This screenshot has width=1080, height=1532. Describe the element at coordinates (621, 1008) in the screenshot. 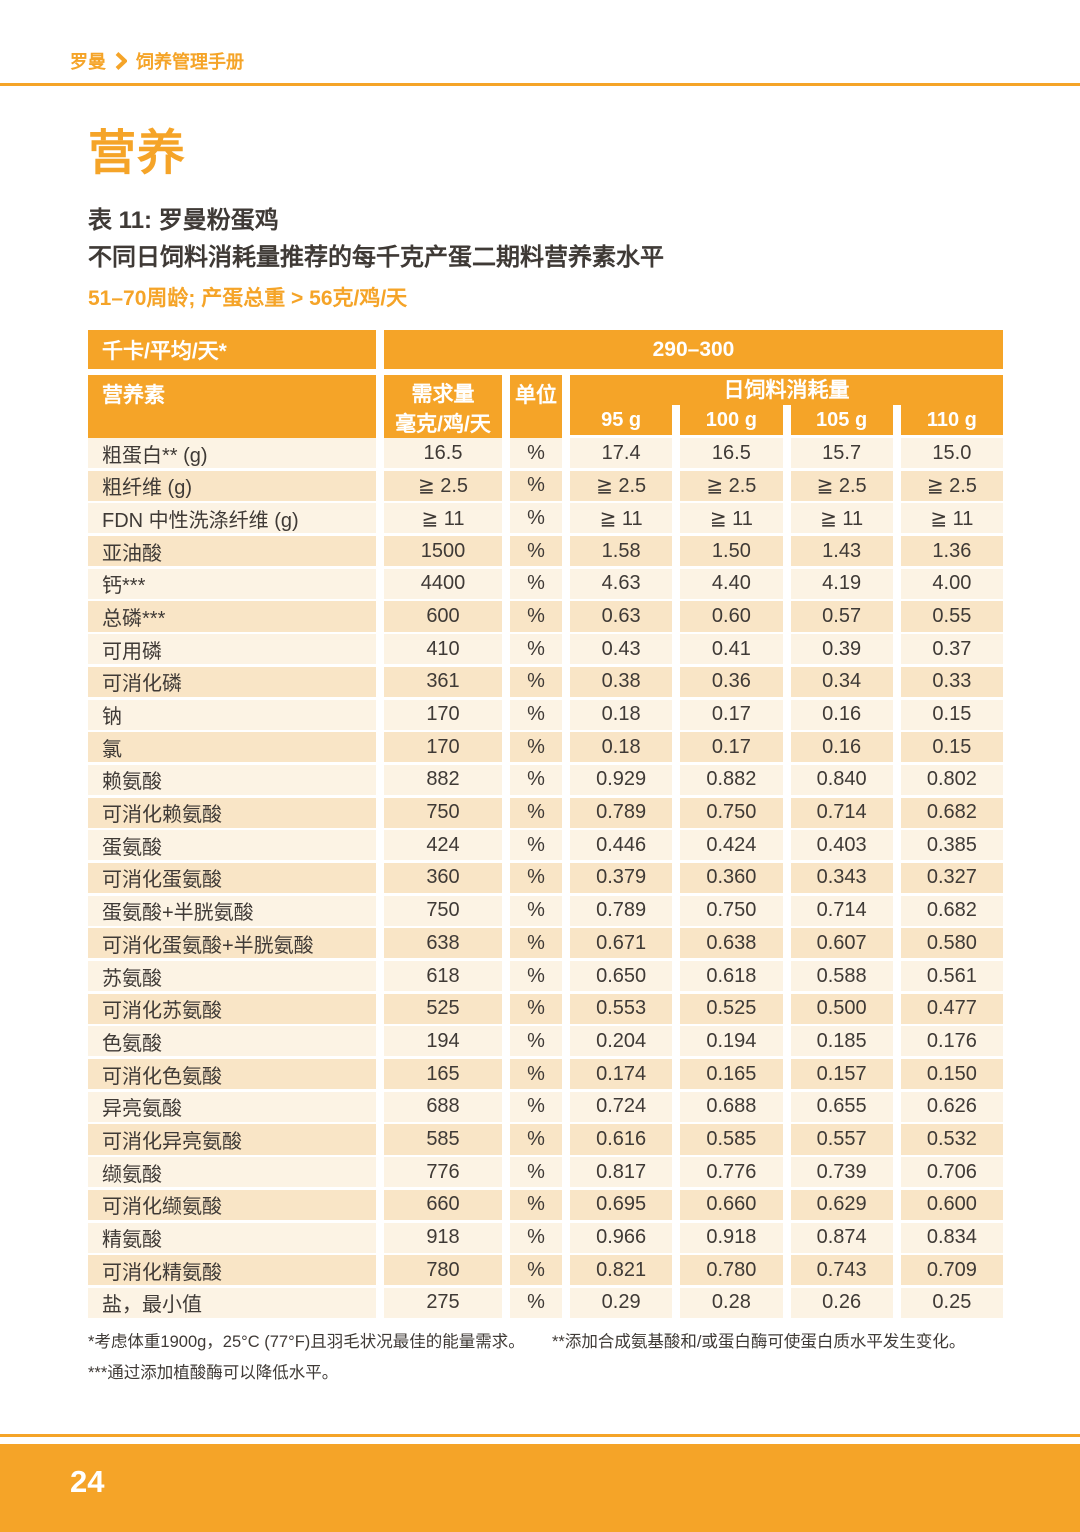

I see `value-cell-95g: 0.553` at that location.